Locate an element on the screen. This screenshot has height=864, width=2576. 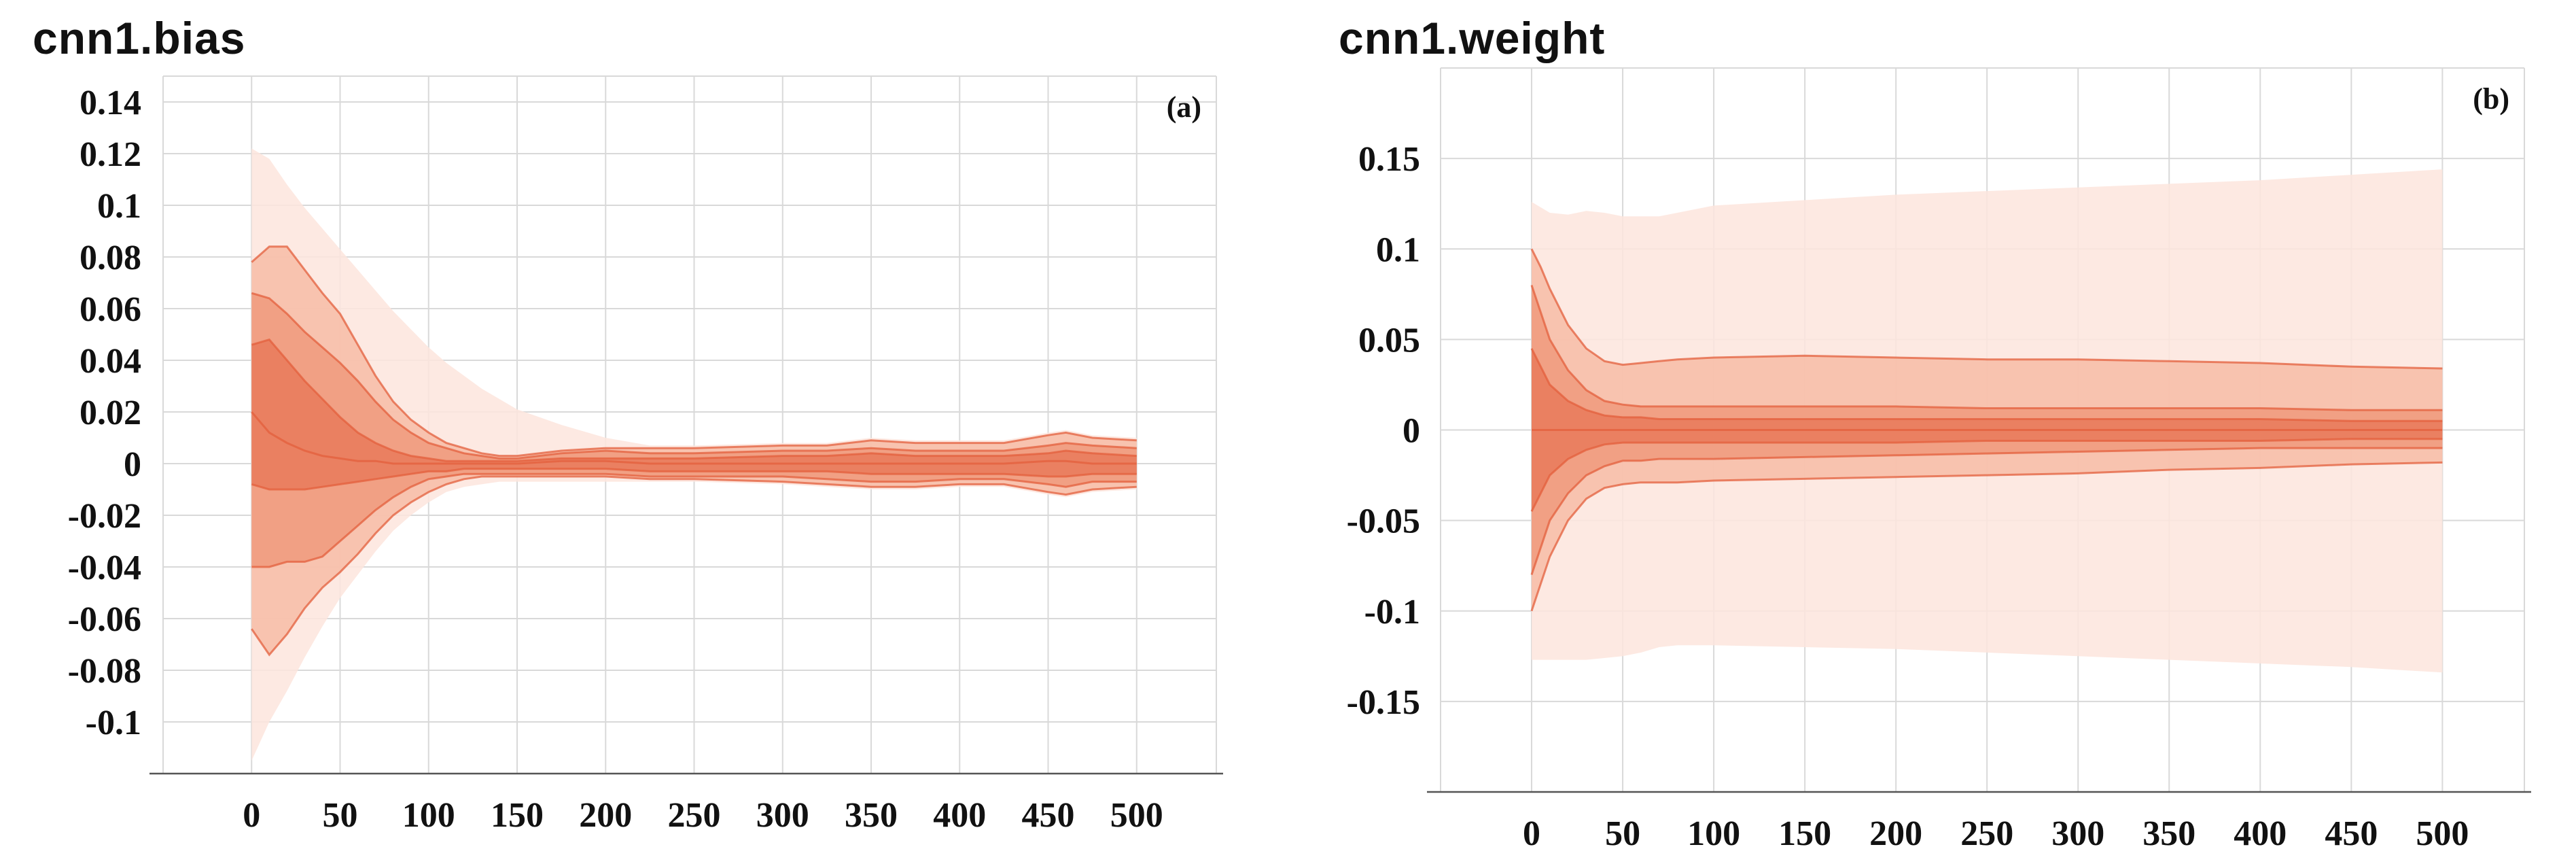
y-tick-label: -0.06 is located at coordinates (104, 620).